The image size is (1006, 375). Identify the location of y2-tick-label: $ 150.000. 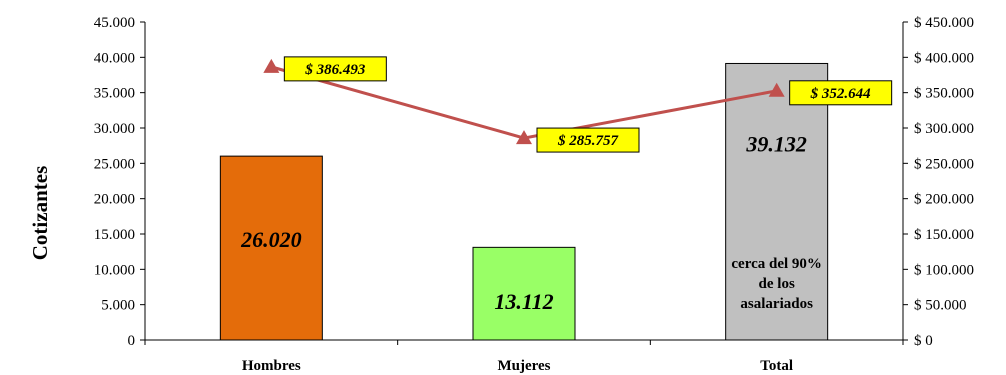
(944, 235).